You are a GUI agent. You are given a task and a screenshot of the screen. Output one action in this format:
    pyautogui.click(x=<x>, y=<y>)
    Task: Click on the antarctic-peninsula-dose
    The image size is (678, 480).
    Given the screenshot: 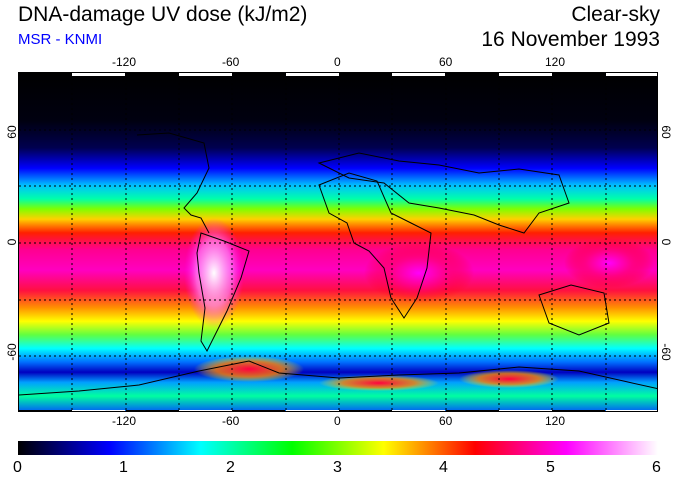 What is the action you would take?
    pyautogui.click(x=249, y=369)
    